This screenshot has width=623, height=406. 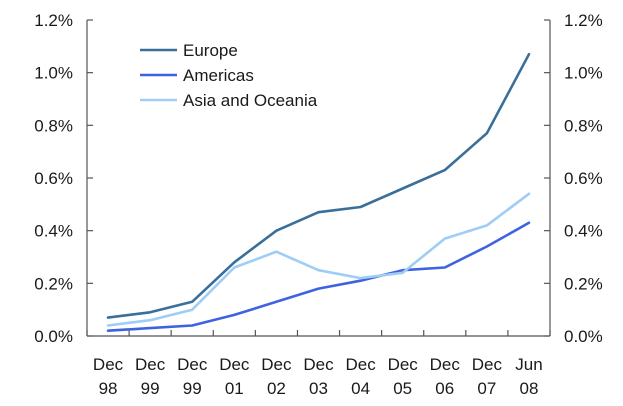 What do you see at coordinates (528, 388) in the screenshot?
I see `x-tick-label-line2: 08` at bounding box center [528, 388].